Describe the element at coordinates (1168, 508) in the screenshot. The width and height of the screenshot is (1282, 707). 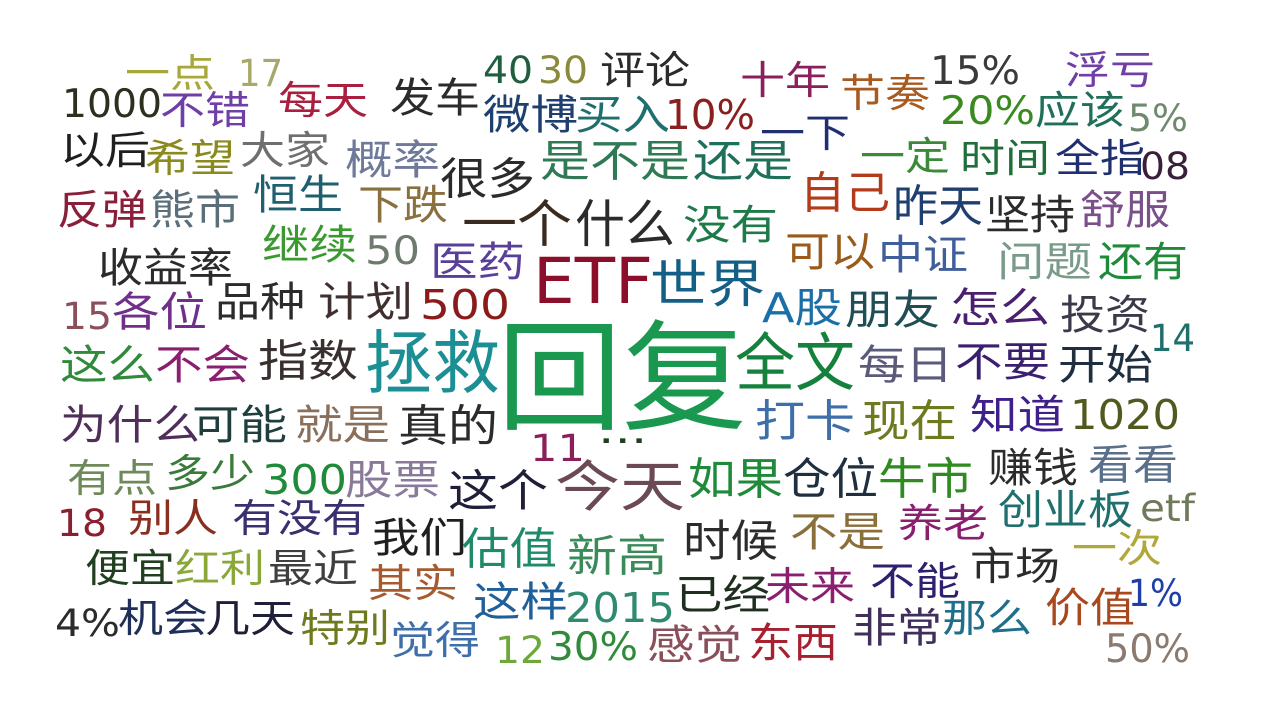
I see `word-etf: etf` at that location.